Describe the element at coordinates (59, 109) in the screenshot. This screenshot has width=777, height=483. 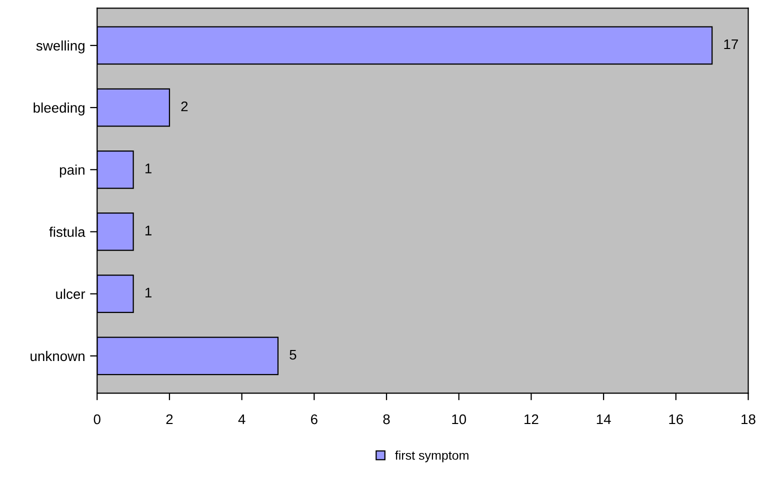
I see `y-tick-label: bleeding` at that location.